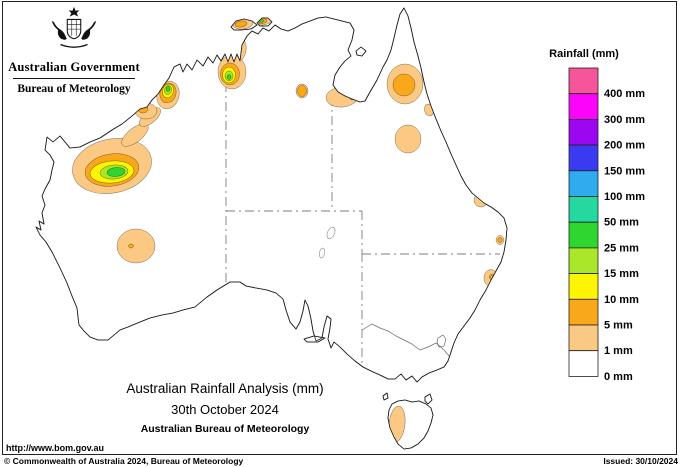  What do you see at coordinates (584, 54) in the screenshot?
I see `legend-title: Rainfall (mm)` at bounding box center [584, 54].